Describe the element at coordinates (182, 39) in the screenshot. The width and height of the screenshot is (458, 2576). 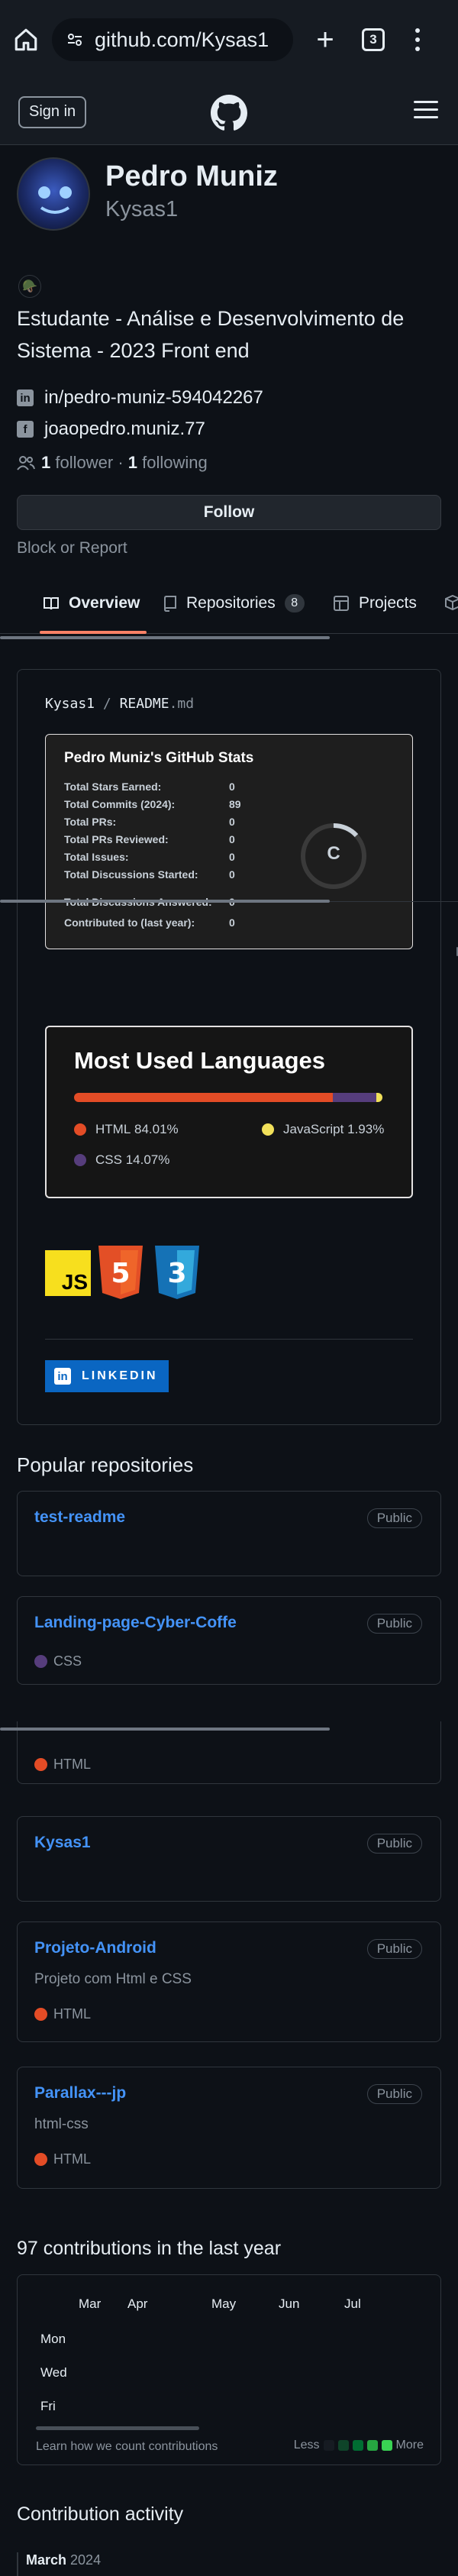
I see `url-text: github.com/Kysas1` at that location.